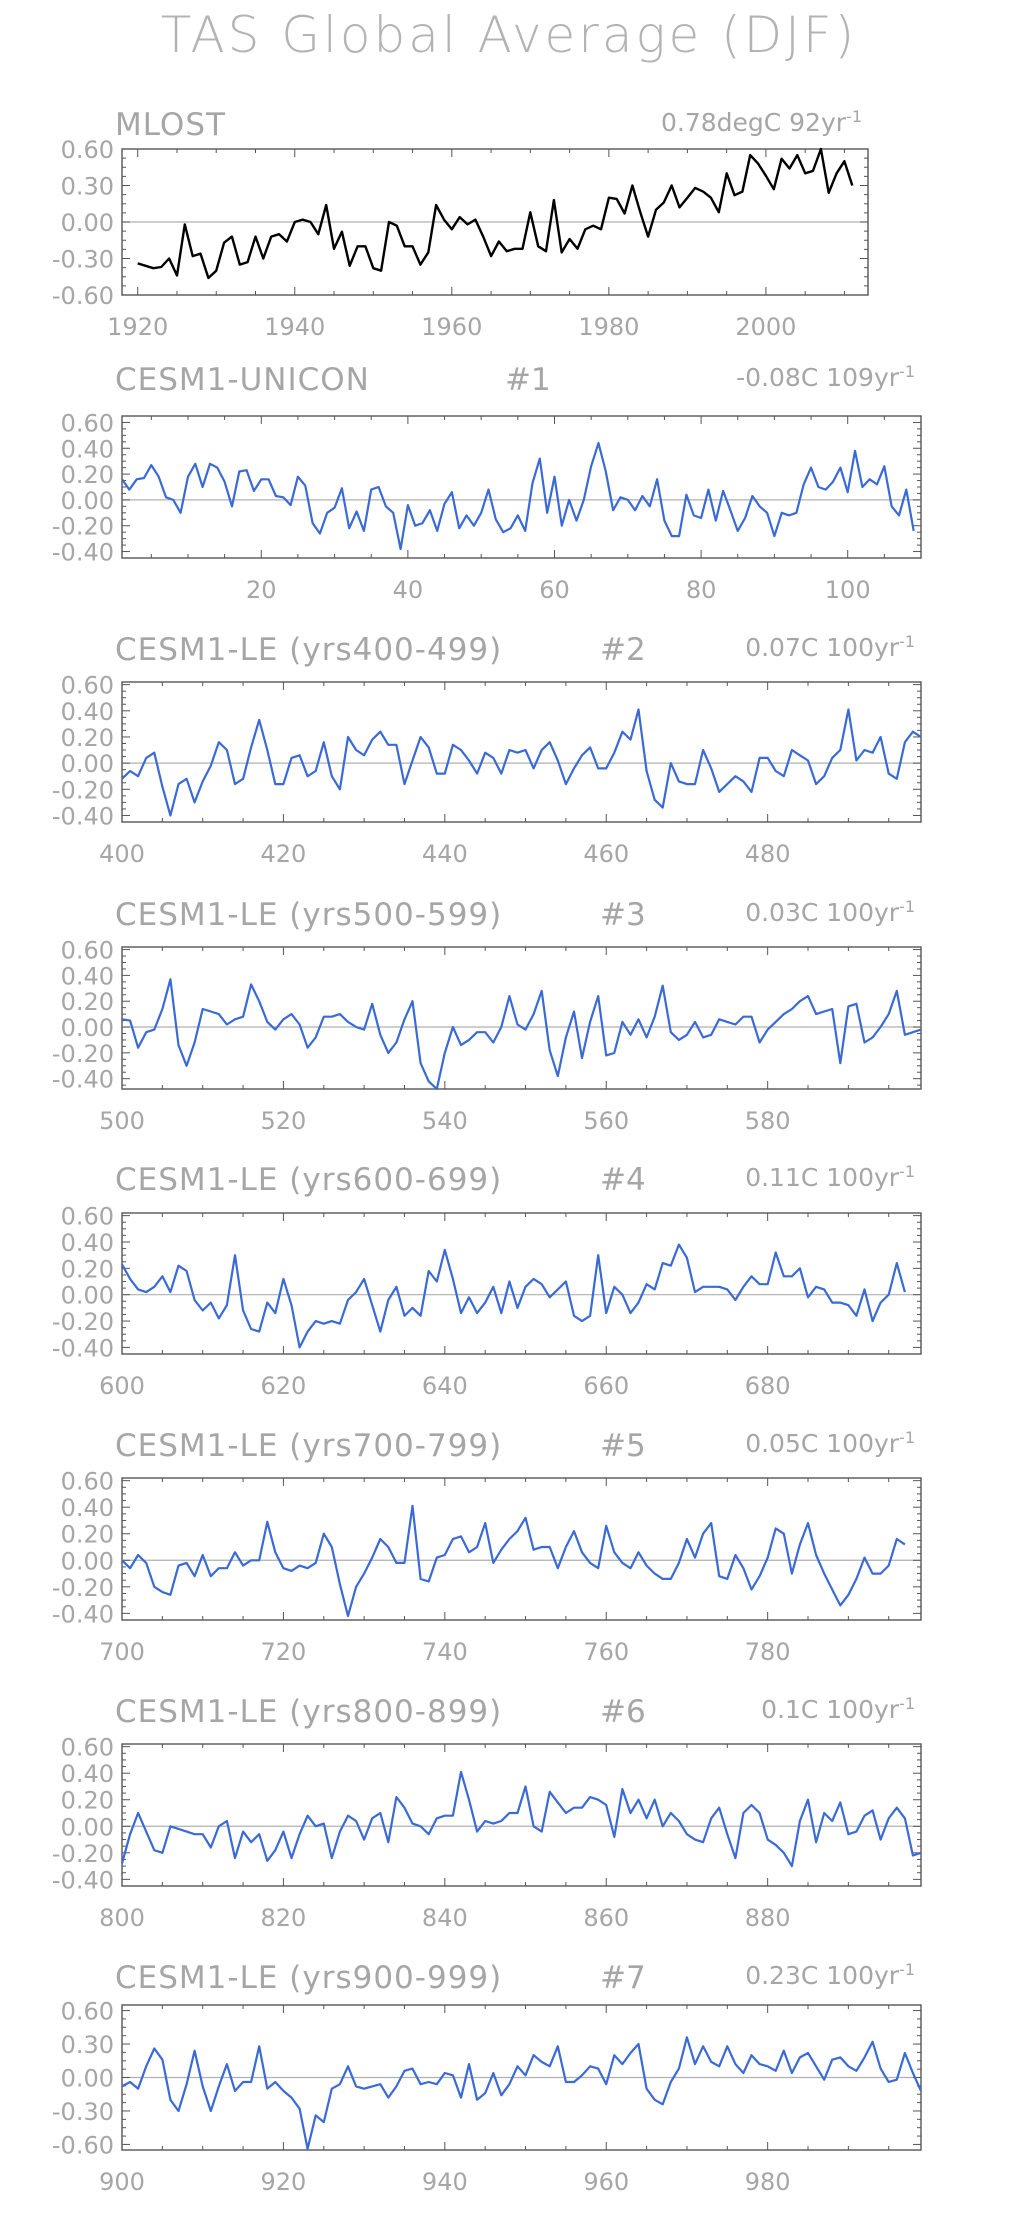  I want to click on panel-trend-label: 0.03C 100yr-1, so click(830, 912).